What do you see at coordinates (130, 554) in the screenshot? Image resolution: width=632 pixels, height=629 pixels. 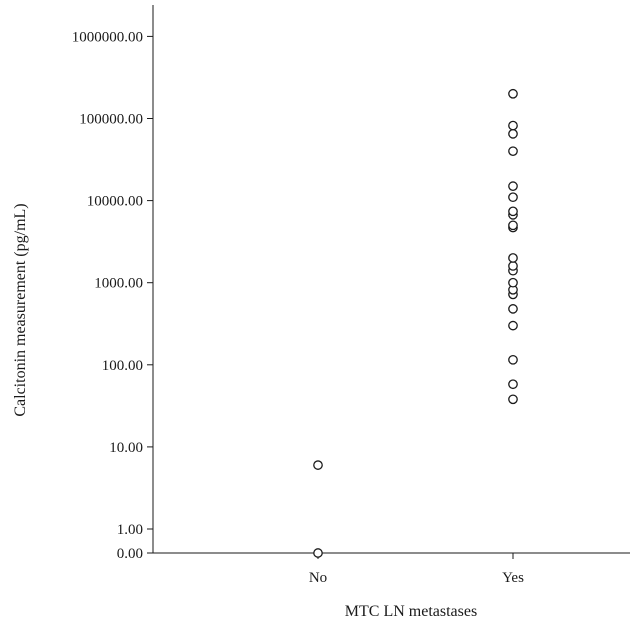 I see `y-tick-label: 0.00` at bounding box center [130, 554].